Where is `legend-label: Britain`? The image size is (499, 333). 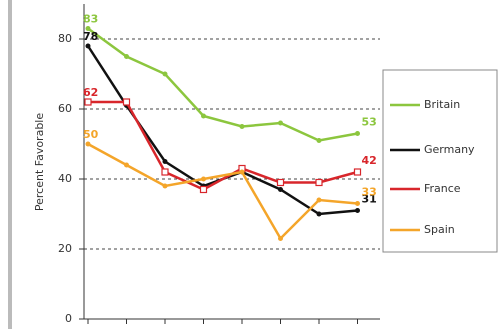 legend-label: Britain is located at coordinates (442, 104).